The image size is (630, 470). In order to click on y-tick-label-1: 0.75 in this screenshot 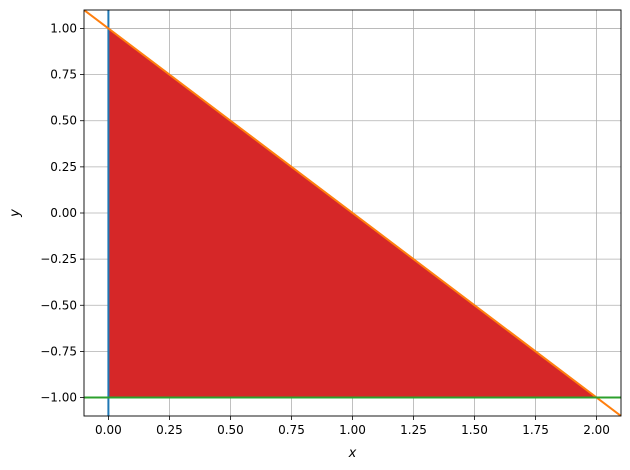, I will do `click(63, 75)`.